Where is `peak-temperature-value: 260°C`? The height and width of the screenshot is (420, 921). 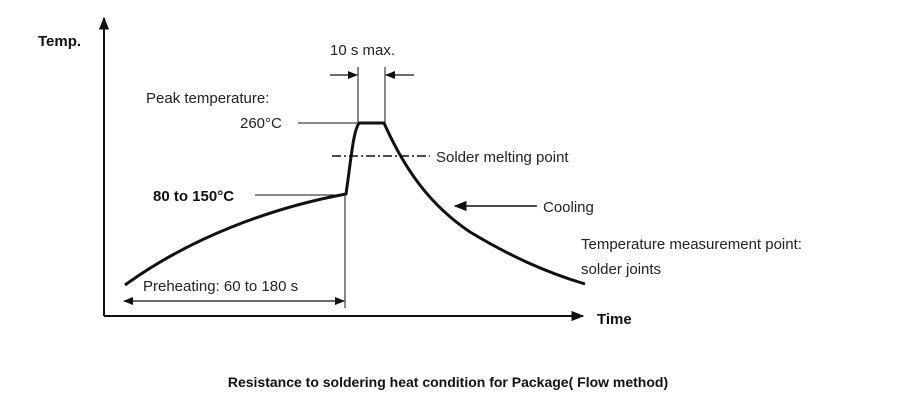 peak-temperature-value: 260°C is located at coordinates (261, 123).